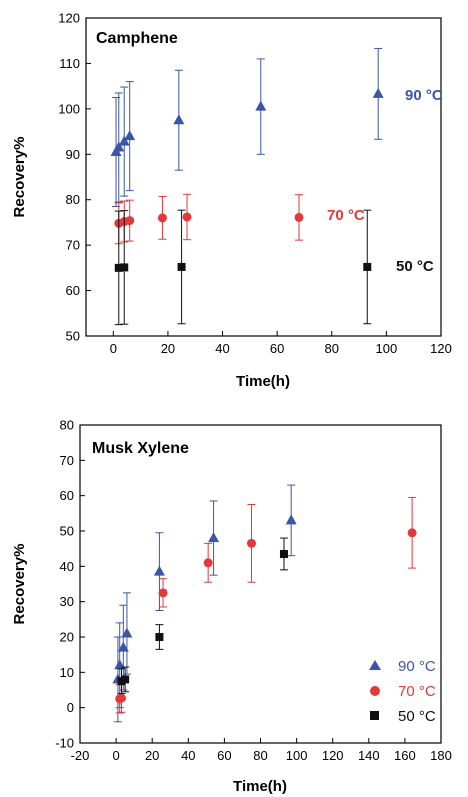  What do you see at coordinates (375, 691) in the screenshot?
I see `legend-marker-circle` at bounding box center [375, 691].